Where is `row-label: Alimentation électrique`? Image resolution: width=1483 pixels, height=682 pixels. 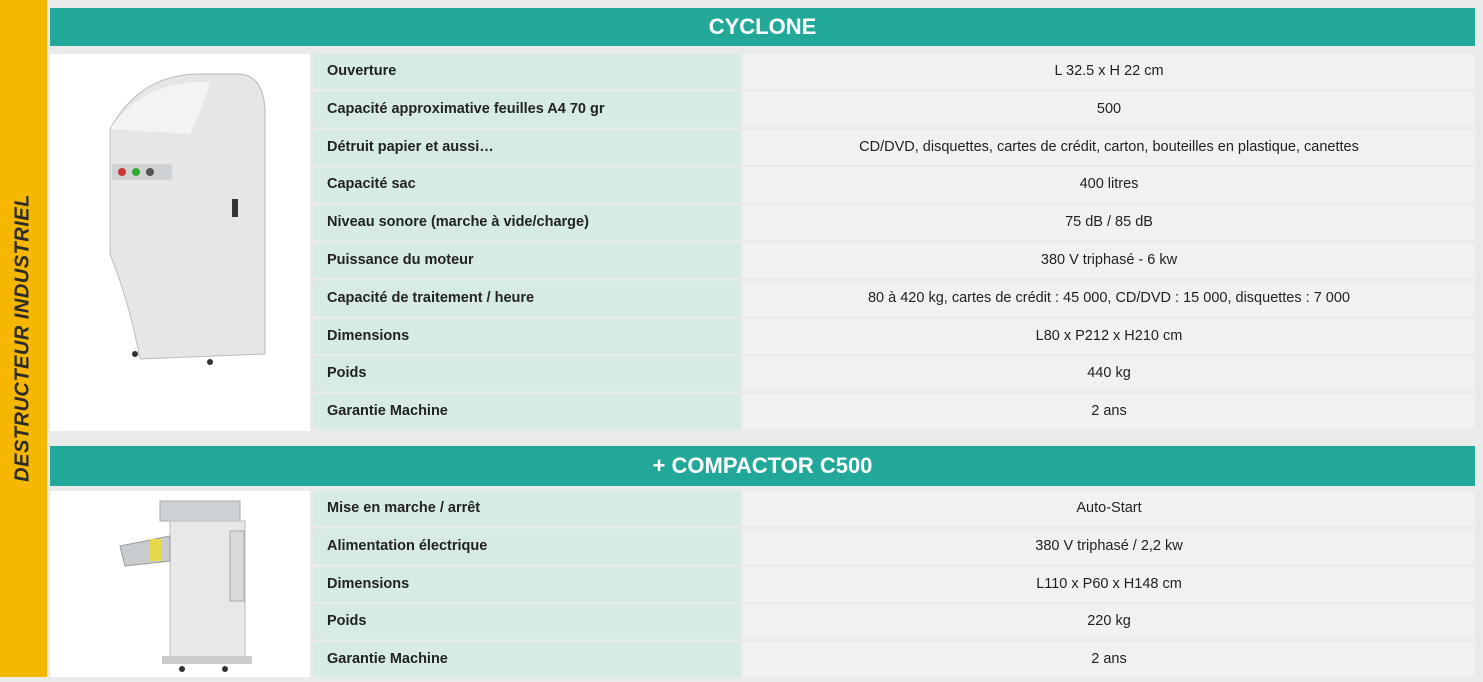
row-label: Alimentation électrique is located at coordinates (527, 546).